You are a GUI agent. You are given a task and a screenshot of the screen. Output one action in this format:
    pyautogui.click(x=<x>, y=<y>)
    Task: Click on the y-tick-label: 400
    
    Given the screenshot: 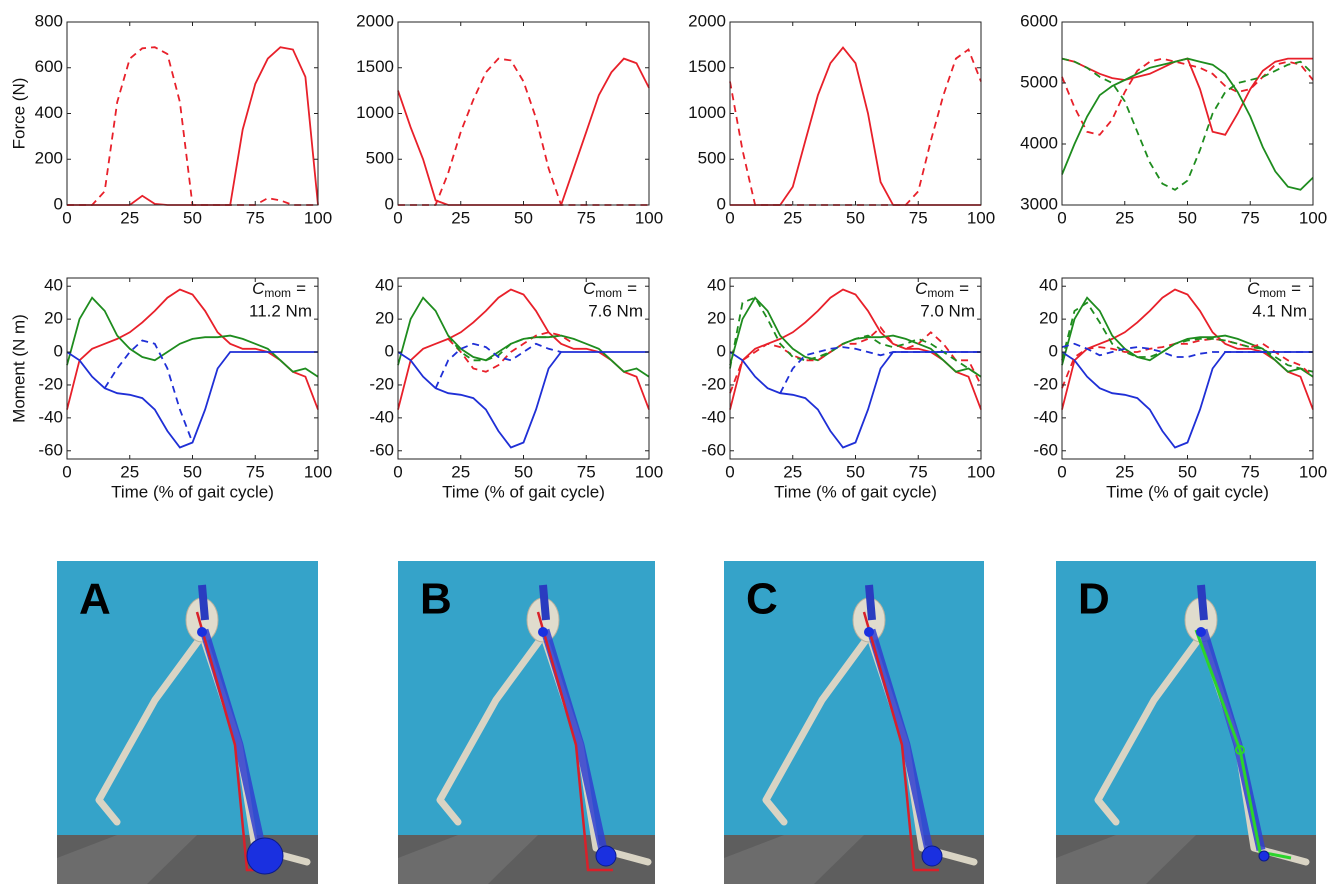 What is the action you would take?
    pyautogui.click(x=49, y=112)
    